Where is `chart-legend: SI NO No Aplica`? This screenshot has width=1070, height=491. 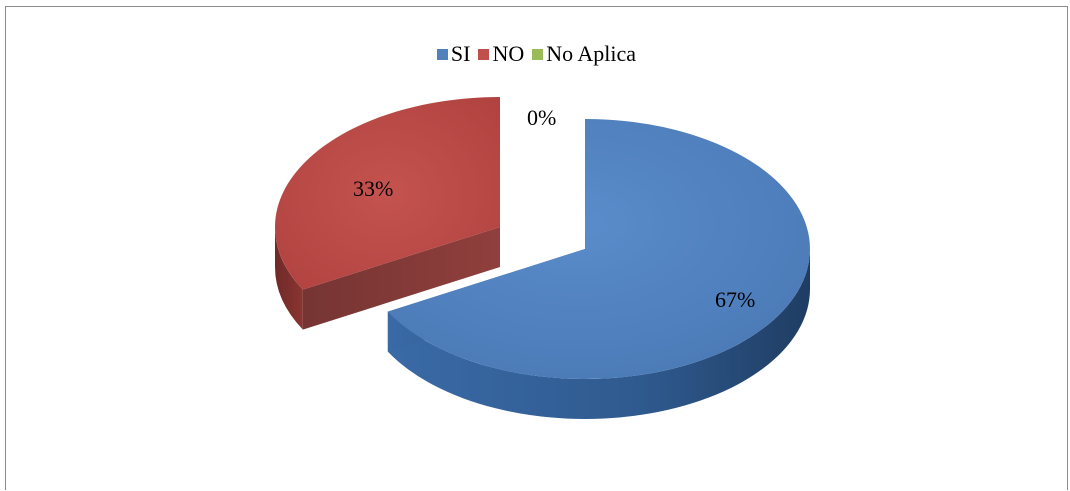
chart-legend: SI NO No Aplica is located at coordinates (536, 54).